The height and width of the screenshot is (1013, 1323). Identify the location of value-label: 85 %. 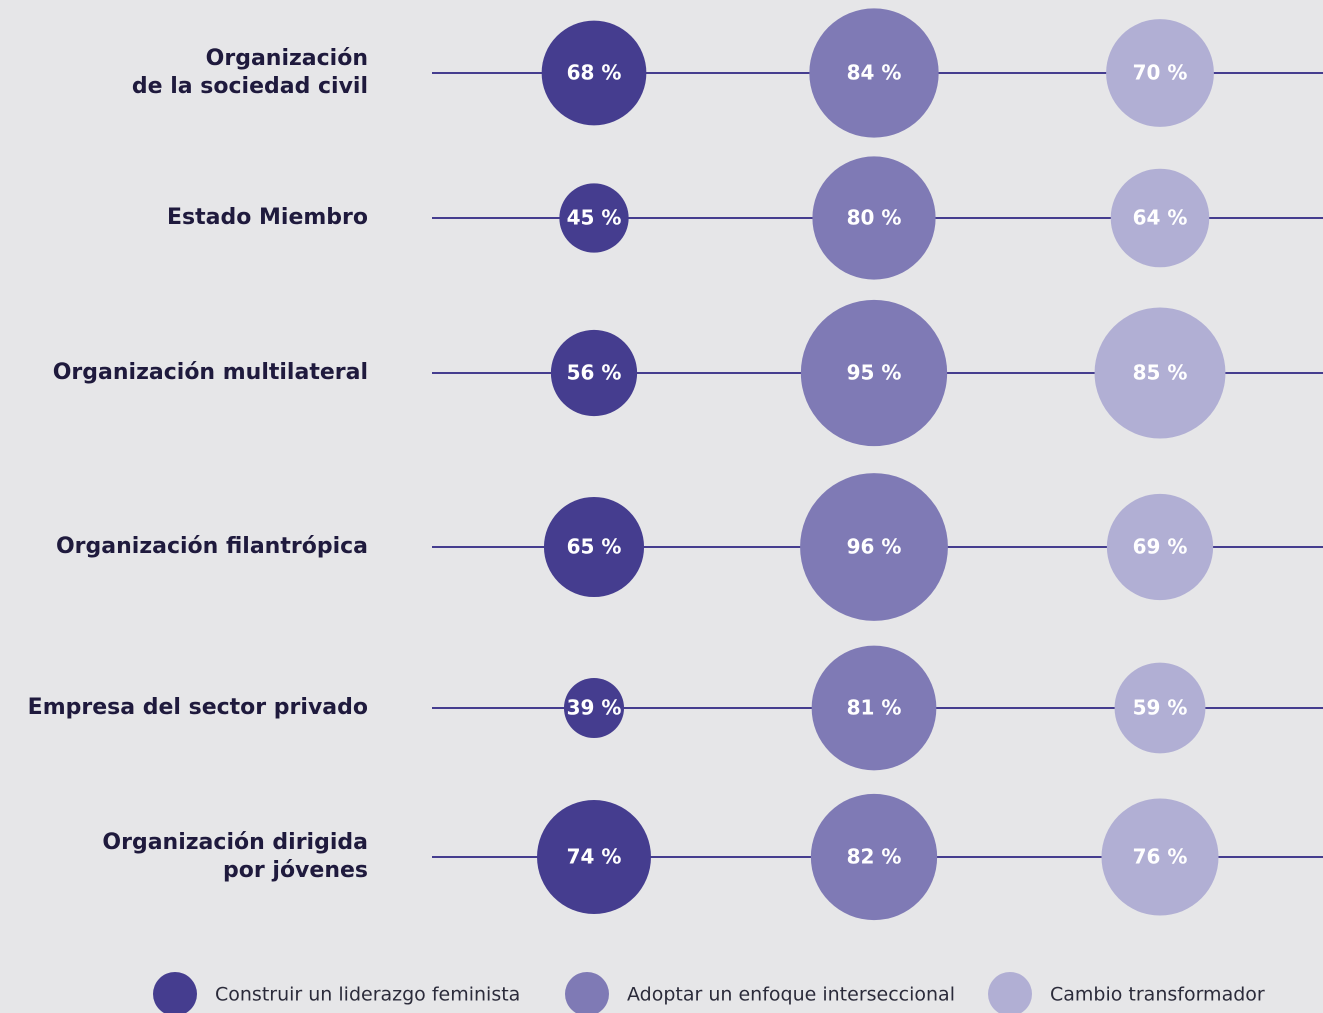
(1160, 373).